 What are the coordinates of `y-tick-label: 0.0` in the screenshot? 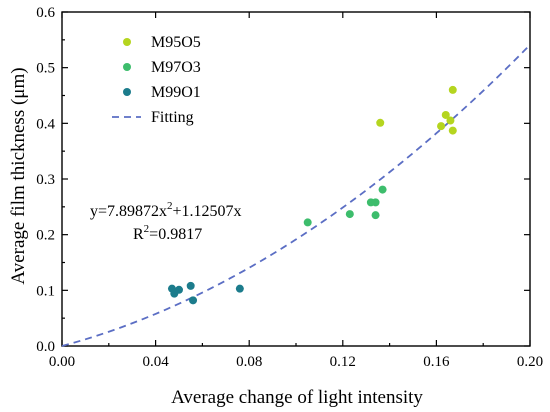 It's located at (45, 347).